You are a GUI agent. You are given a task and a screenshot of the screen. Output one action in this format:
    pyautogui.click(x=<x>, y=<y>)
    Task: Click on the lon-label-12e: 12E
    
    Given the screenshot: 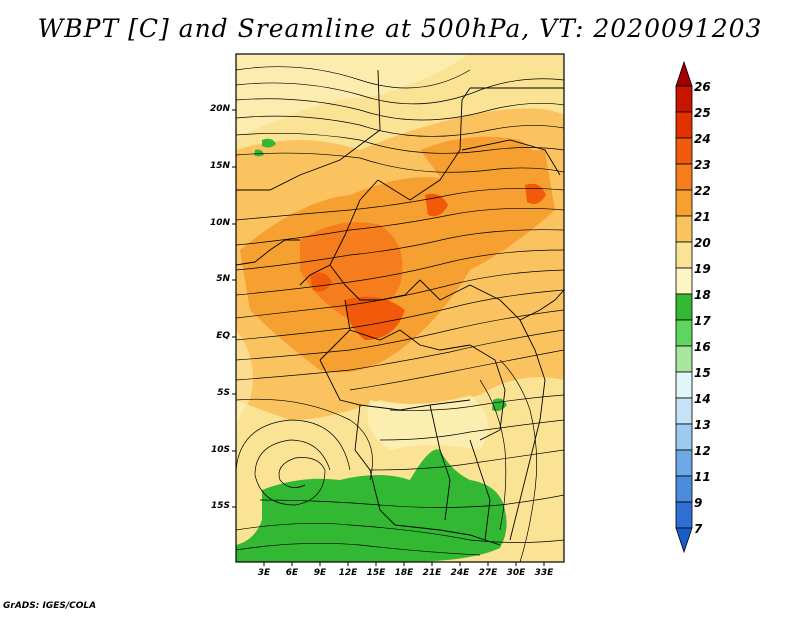 What is the action you would take?
    pyautogui.click(x=348, y=573)
    